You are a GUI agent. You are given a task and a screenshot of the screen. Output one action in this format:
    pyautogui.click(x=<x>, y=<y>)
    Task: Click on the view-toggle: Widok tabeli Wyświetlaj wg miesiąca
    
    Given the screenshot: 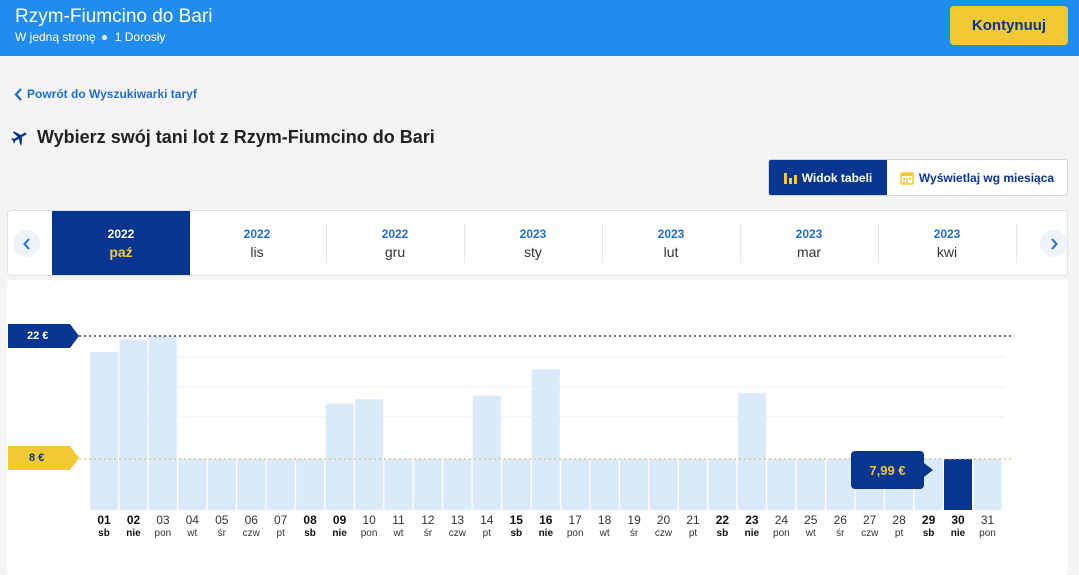 What is the action you would take?
    pyautogui.click(x=918, y=177)
    